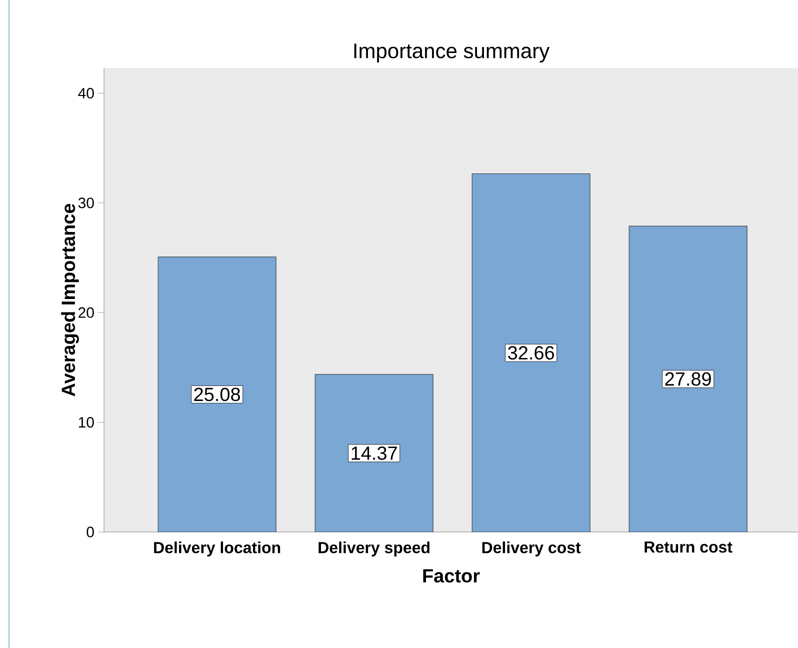 This screenshot has width=798, height=648. I want to click on data-label: 27.89, so click(688, 379).